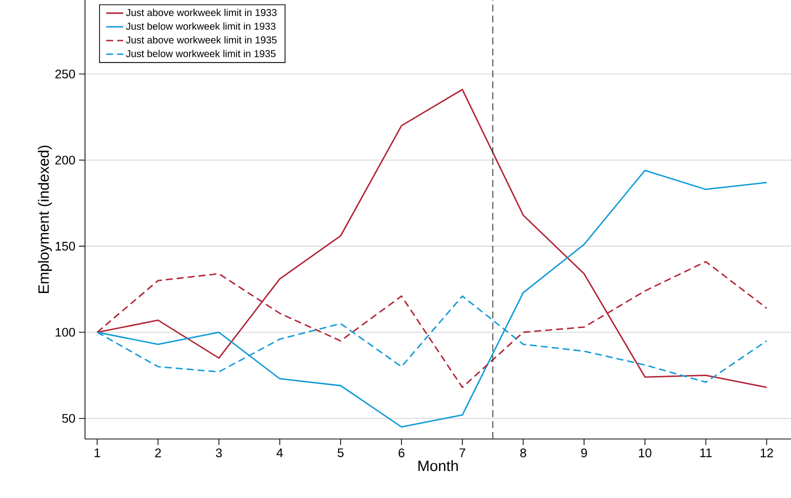  Describe the element at coordinates (766, 453) in the screenshot. I see `x-tick-label: 12` at that location.